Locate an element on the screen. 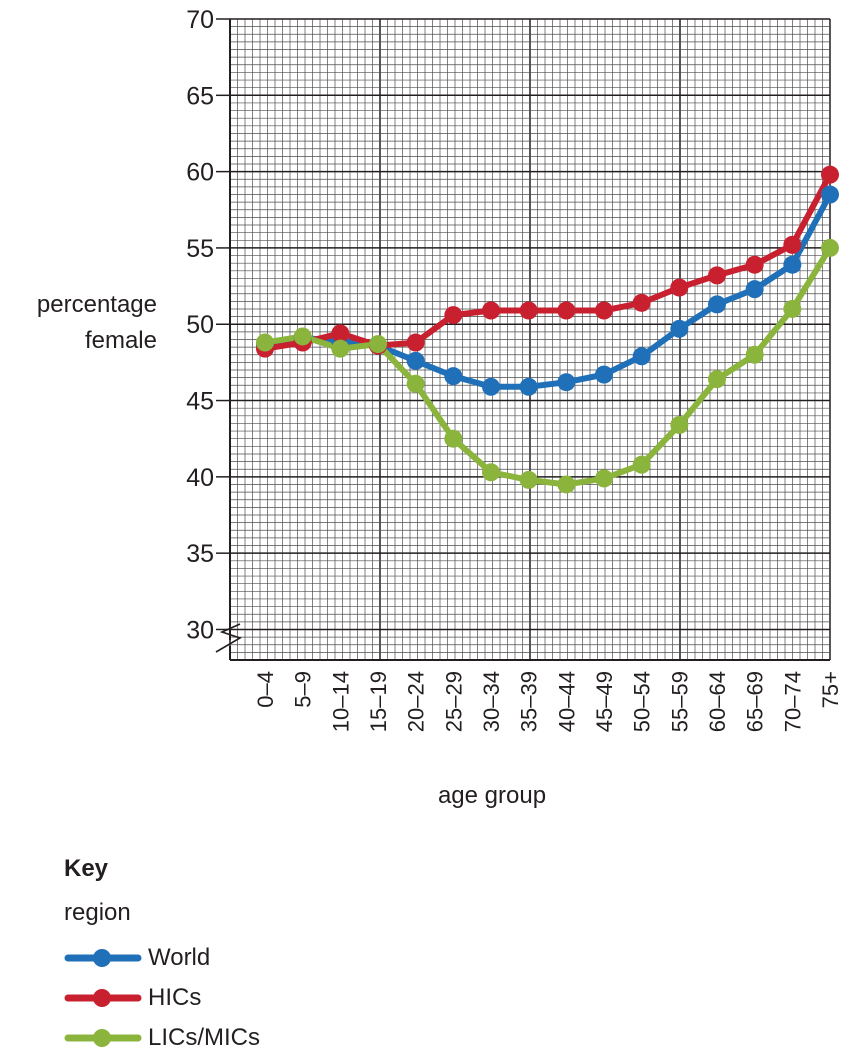 This screenshot has width=850, height=1064. y-tick-labels: 30 35 40 45 50 55 60 65 70 is located at coordinates (208, 325).